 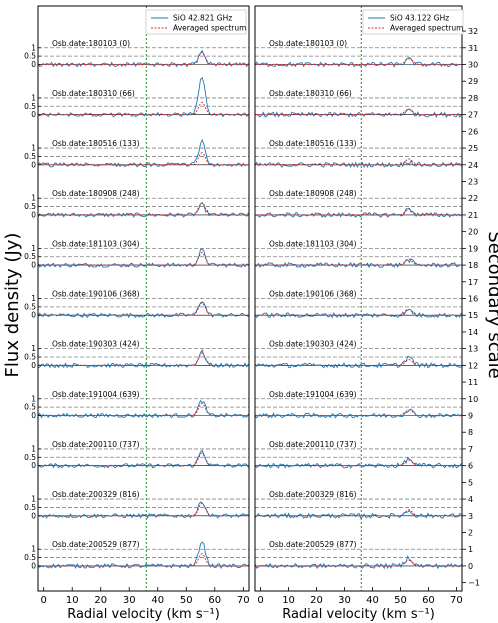 I want to click on secondary-tick-label: 0, so click(x=470, y=566).